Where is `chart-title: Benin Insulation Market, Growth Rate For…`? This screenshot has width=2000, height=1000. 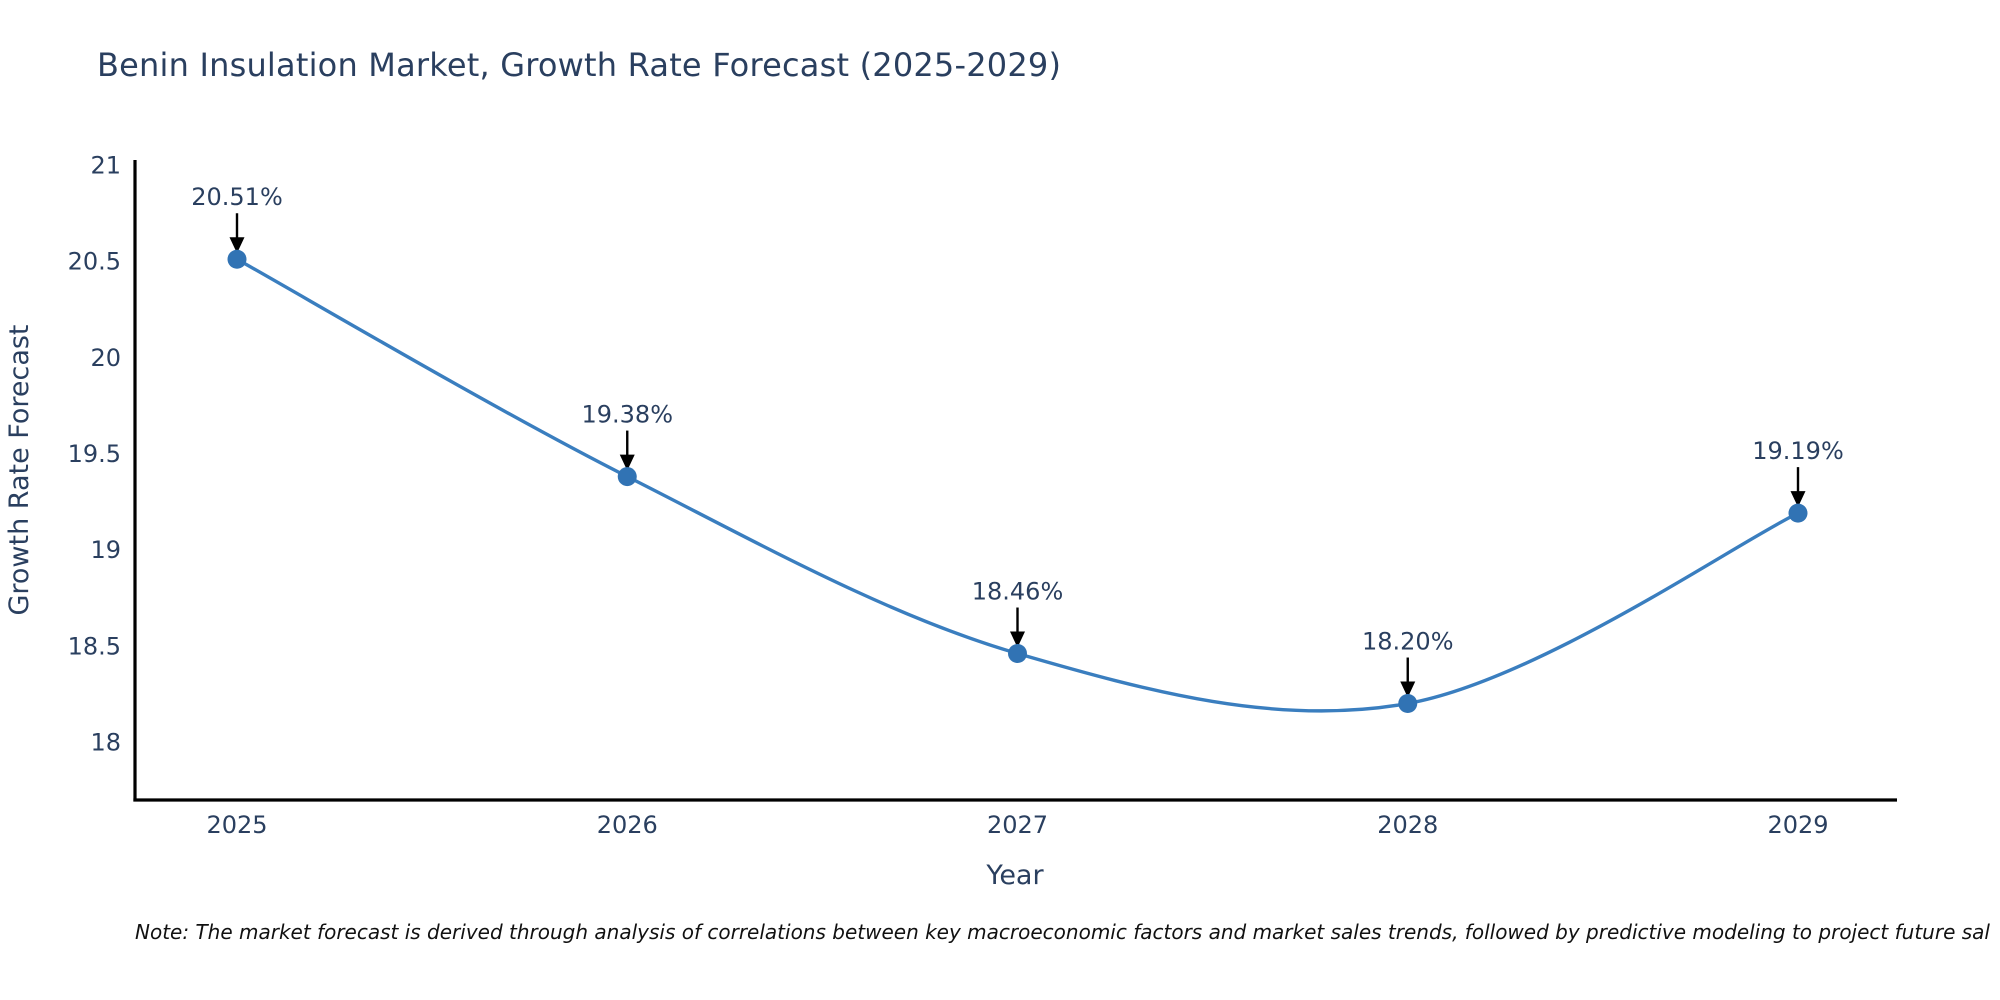
chart-title: Benin Insulation Market, Growth Rate For… is located at coordinates (579, 65).